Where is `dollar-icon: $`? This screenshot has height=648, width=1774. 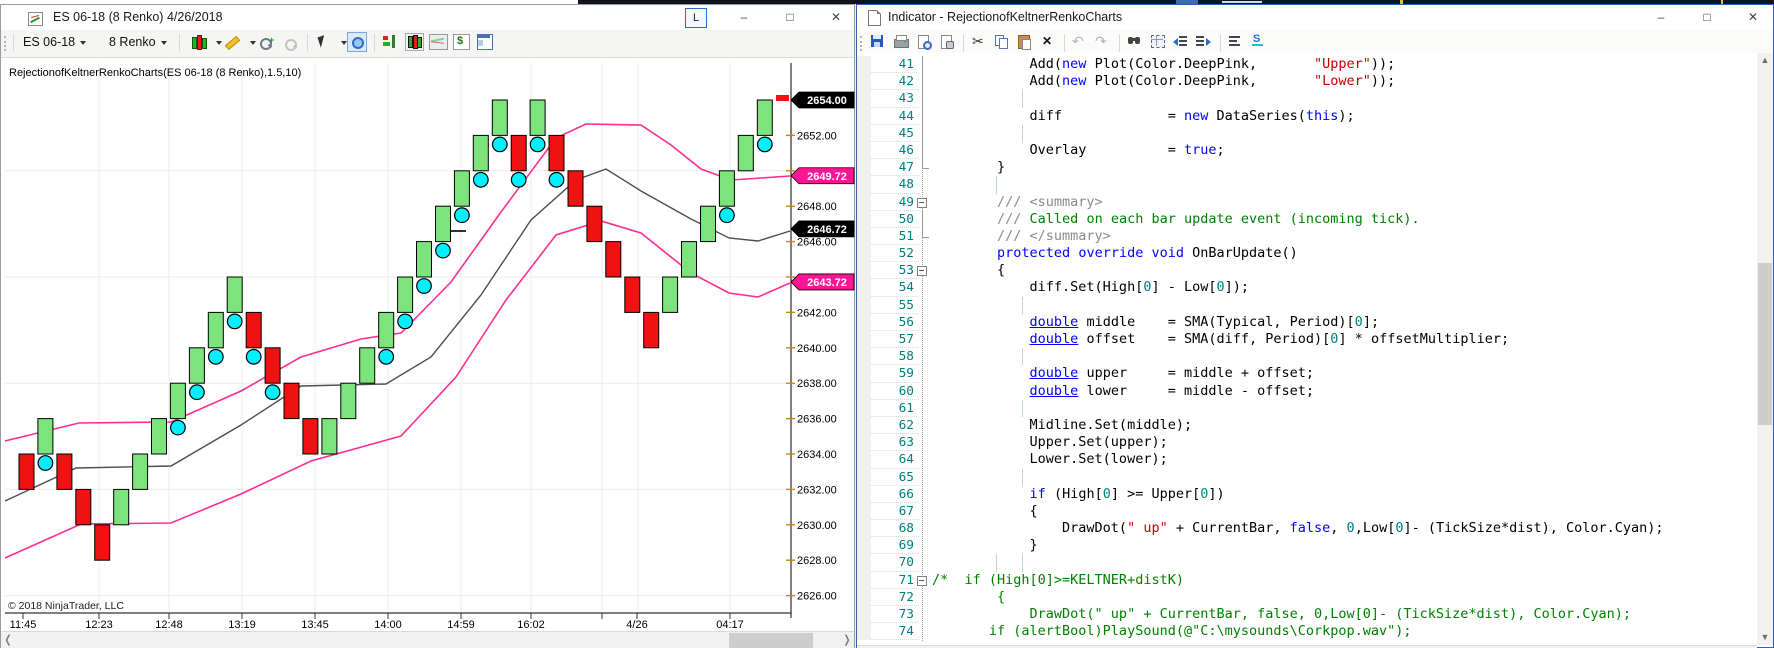
dollar-icon: $ is located at coordinates (463, 42).